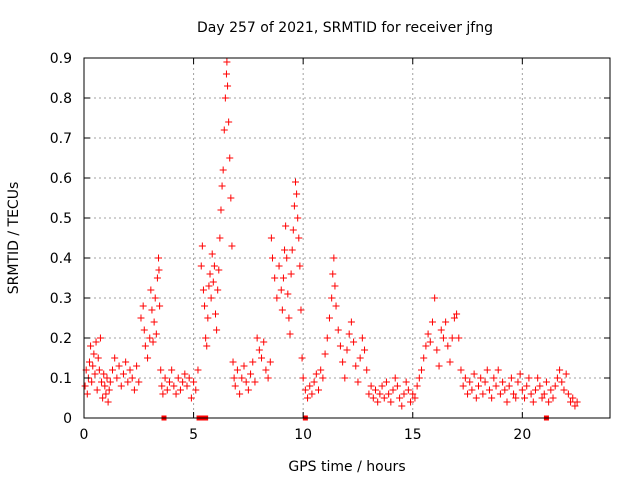 The image size is (640, 480). I want to click on x-axis-label: GPS time / hours, so click(346, 467).